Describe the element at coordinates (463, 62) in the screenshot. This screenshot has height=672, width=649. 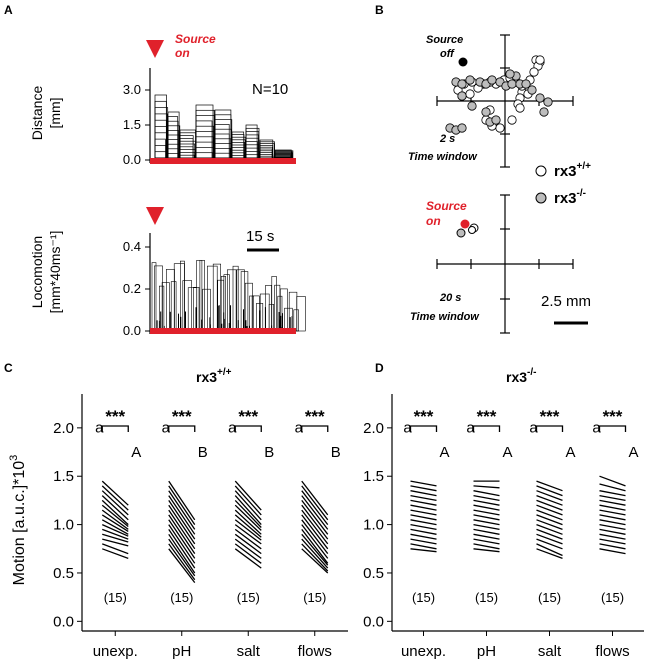
I see `source-position-dot` at that location.